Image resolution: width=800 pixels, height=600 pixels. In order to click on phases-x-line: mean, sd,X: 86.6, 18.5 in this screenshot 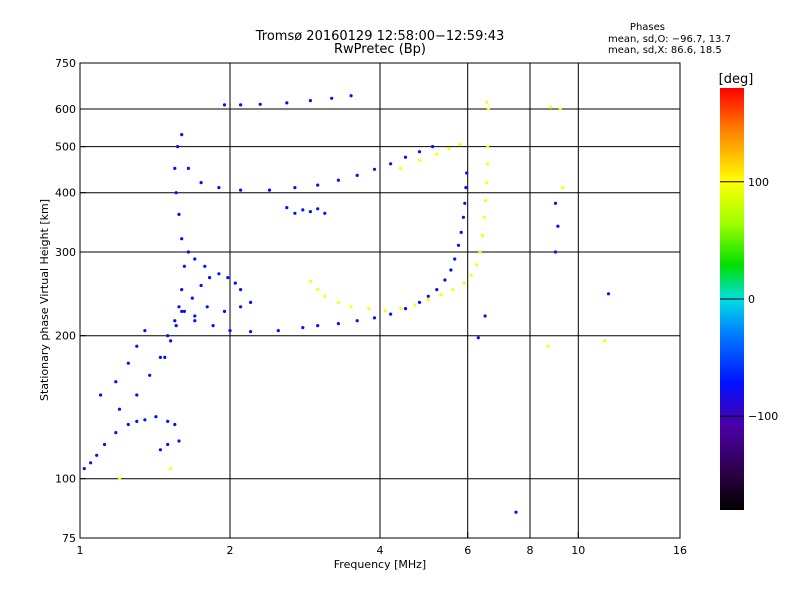, I will do `click(665, 50)`.